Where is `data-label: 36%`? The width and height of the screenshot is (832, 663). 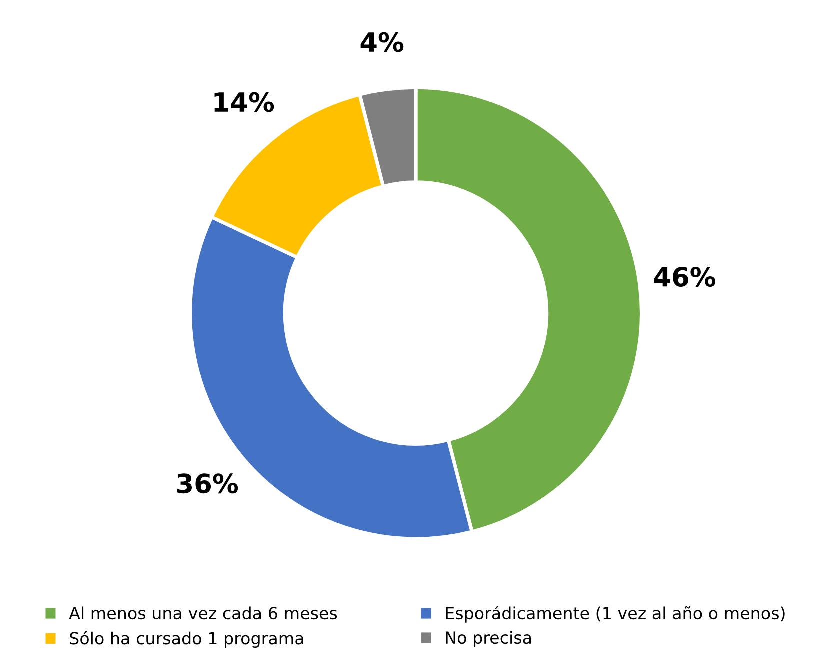
data-label: 36% is located at coordinates (207, 484).